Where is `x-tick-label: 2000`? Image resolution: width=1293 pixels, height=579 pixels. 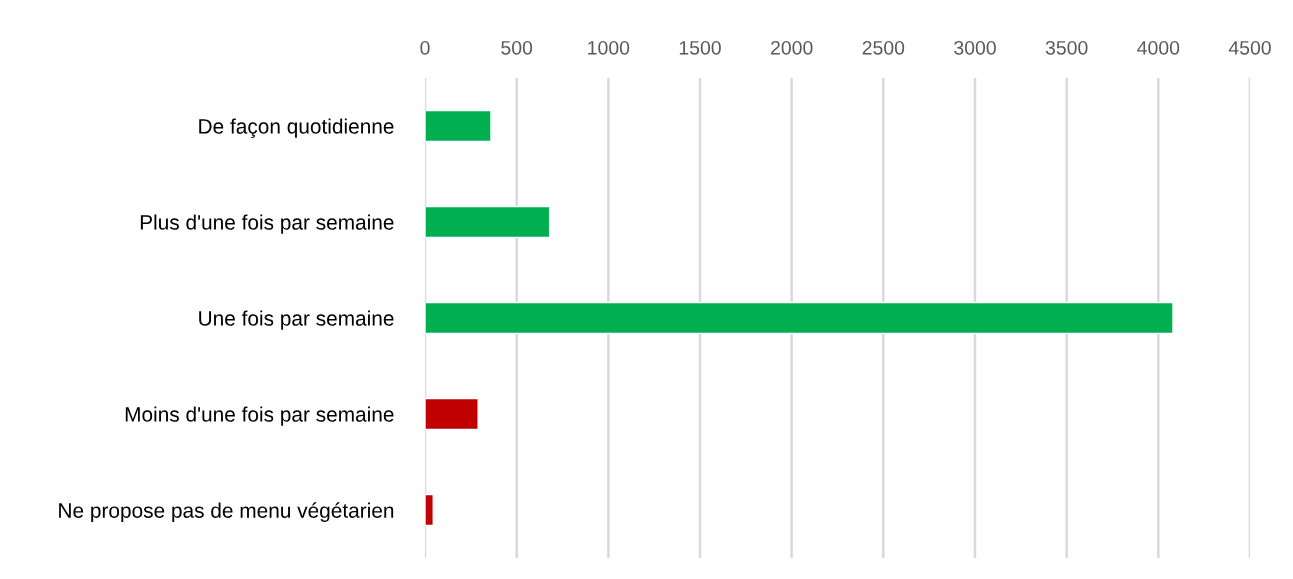 x-tick-label: 2000 is located at coordinates (792, 47).